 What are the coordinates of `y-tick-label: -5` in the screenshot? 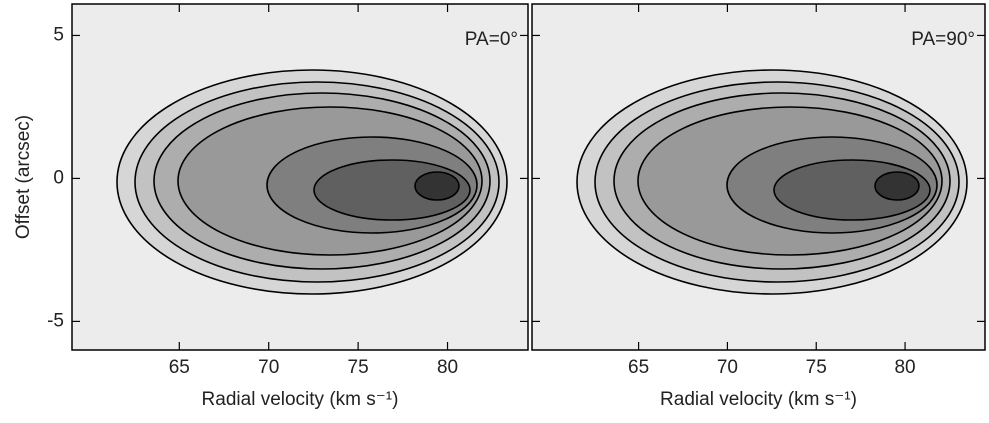 It's located at (55, 320).